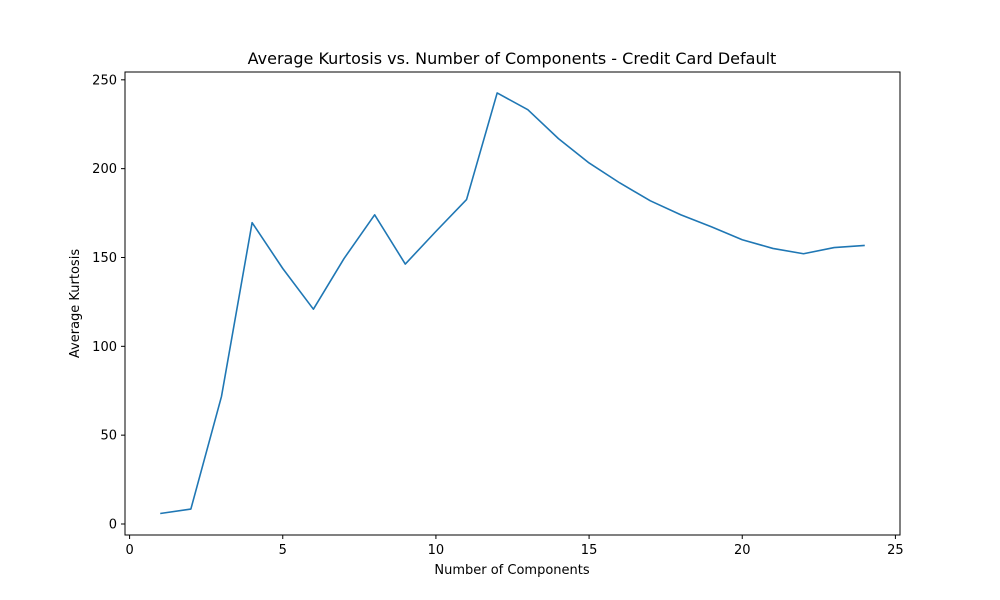  What do you see at coordinates (108, 302) in the screenshot?
I see `y-axis: 0 50 100 150 200 250` at bounding box center [108, 302].